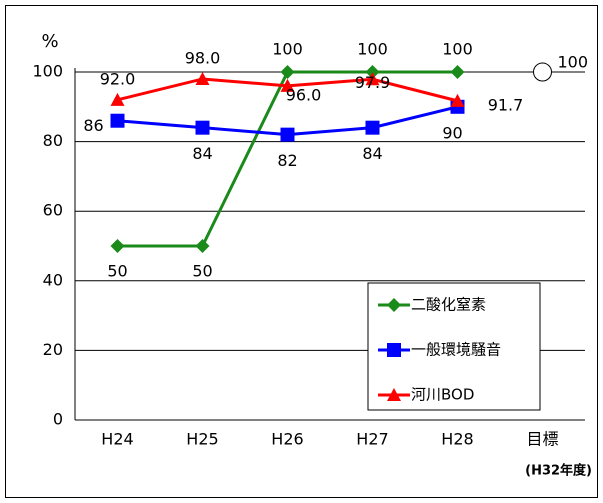 The height and width of the screenshot is (503, 603). Describe the element at coordinates (442, 395) in the screenshot. I see `legend-label: 河川BOD` at that location.